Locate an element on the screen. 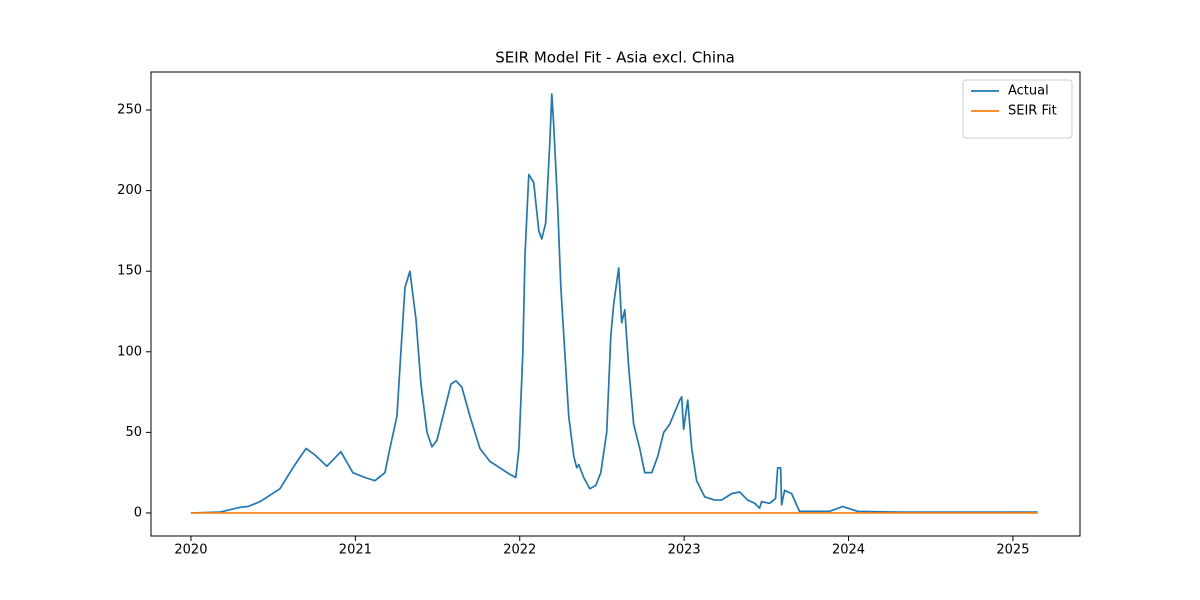 Image resolution: width=1200 pixels, height=600 pixels. x-tick-label: 2021 is located at coordinates (355, 550).